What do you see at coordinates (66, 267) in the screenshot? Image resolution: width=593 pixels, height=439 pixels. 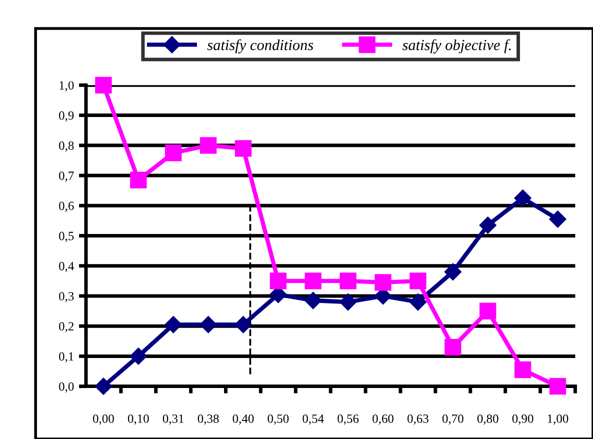 I see `y-tick-label: 0,4` at bounding box center [66, 267].